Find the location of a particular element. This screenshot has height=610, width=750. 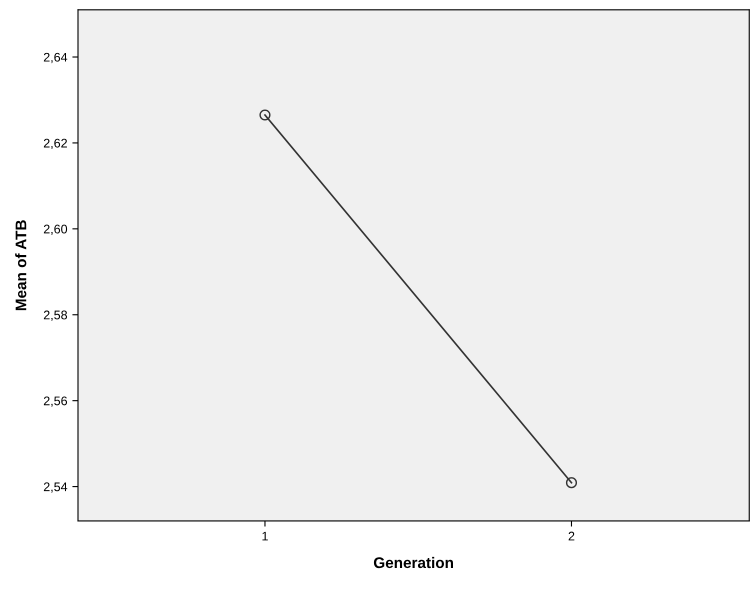

y-tick-label: 2,62 is located at coordinates (55, 144).